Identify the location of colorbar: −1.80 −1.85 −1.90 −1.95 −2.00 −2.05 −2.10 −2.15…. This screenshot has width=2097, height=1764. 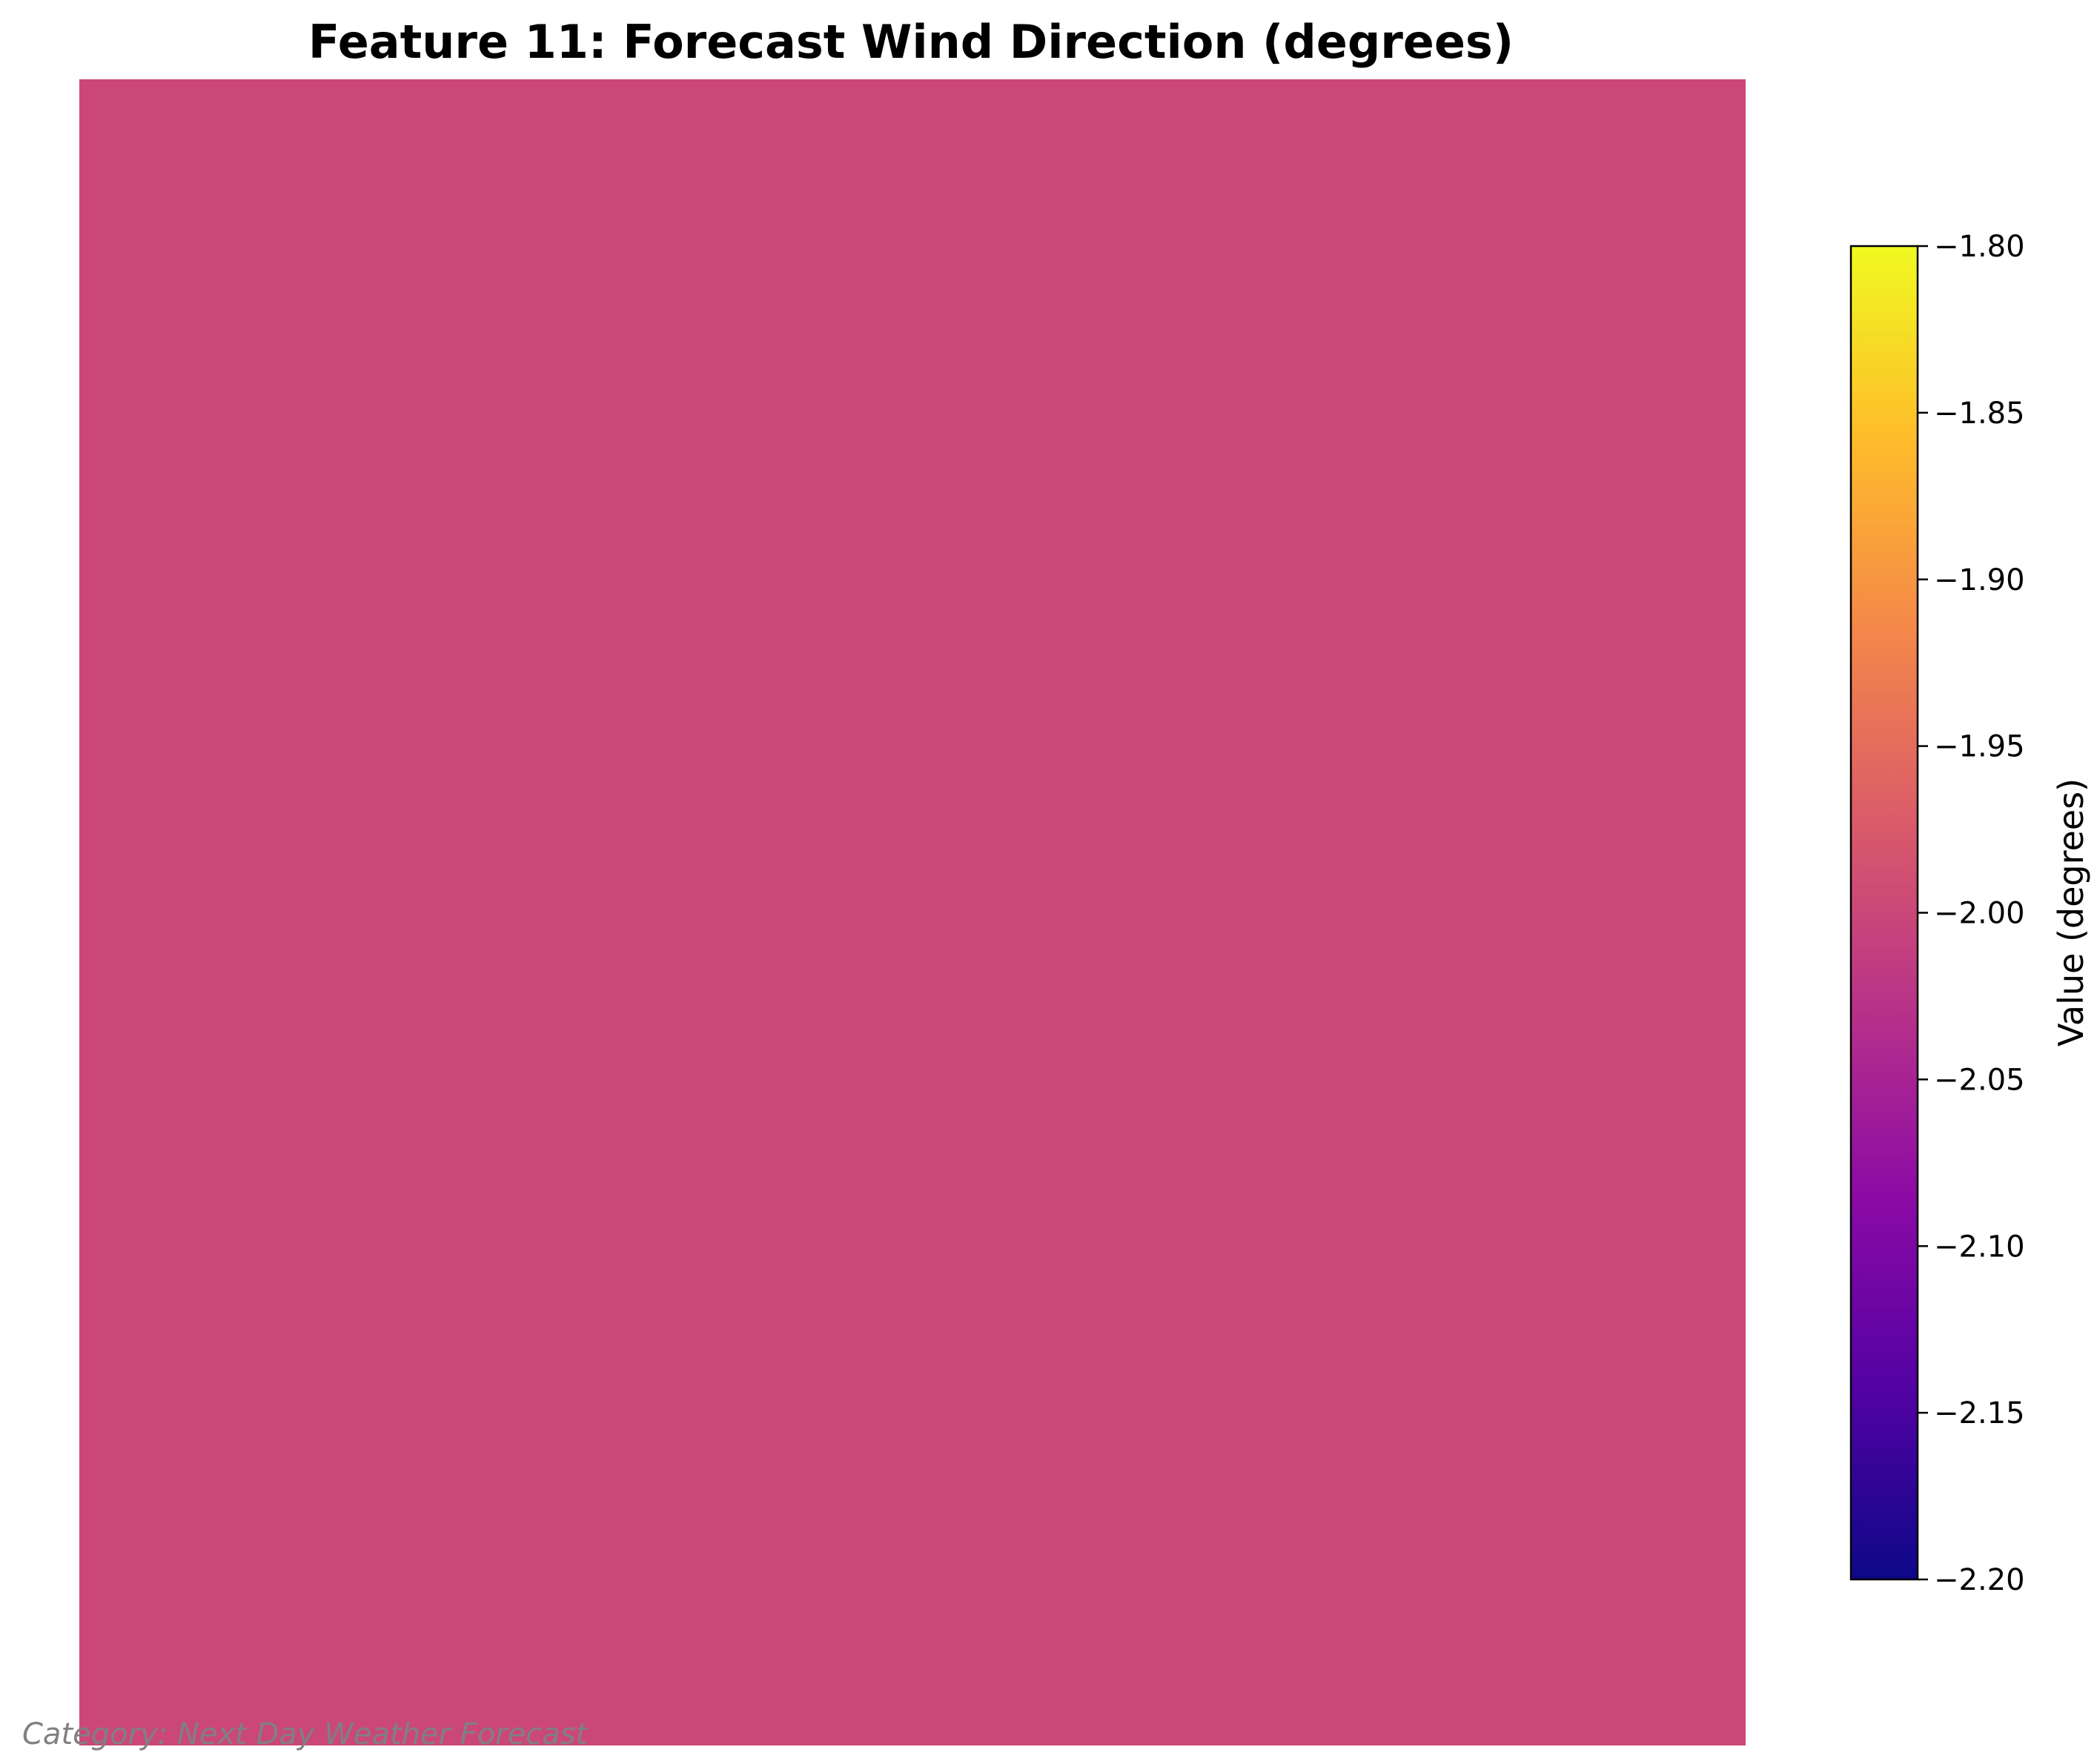
(1970, 913).